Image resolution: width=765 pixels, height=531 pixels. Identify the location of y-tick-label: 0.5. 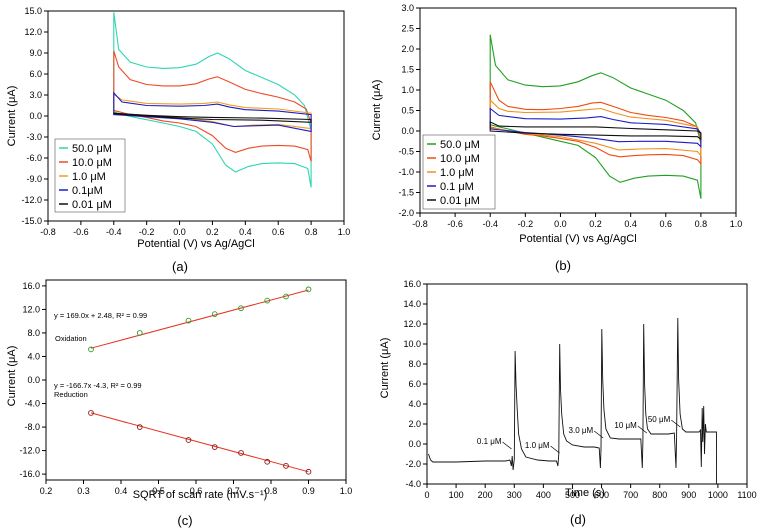
(407, 111).